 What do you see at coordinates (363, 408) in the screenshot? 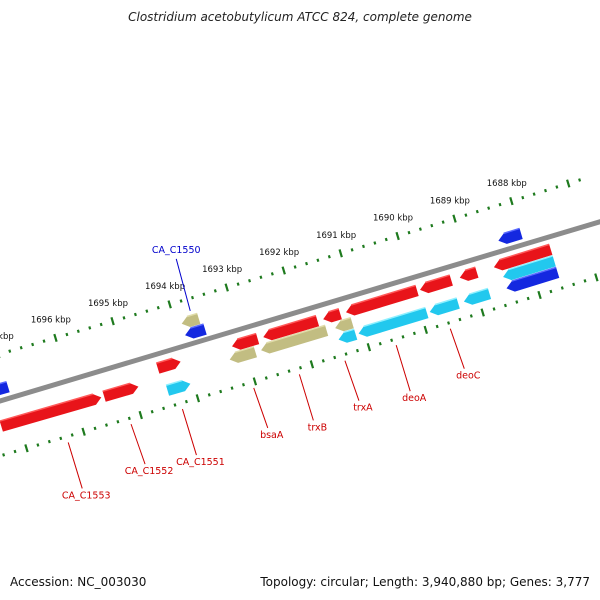
I see `gene-label: trxA` at bounding box center [363, 408].